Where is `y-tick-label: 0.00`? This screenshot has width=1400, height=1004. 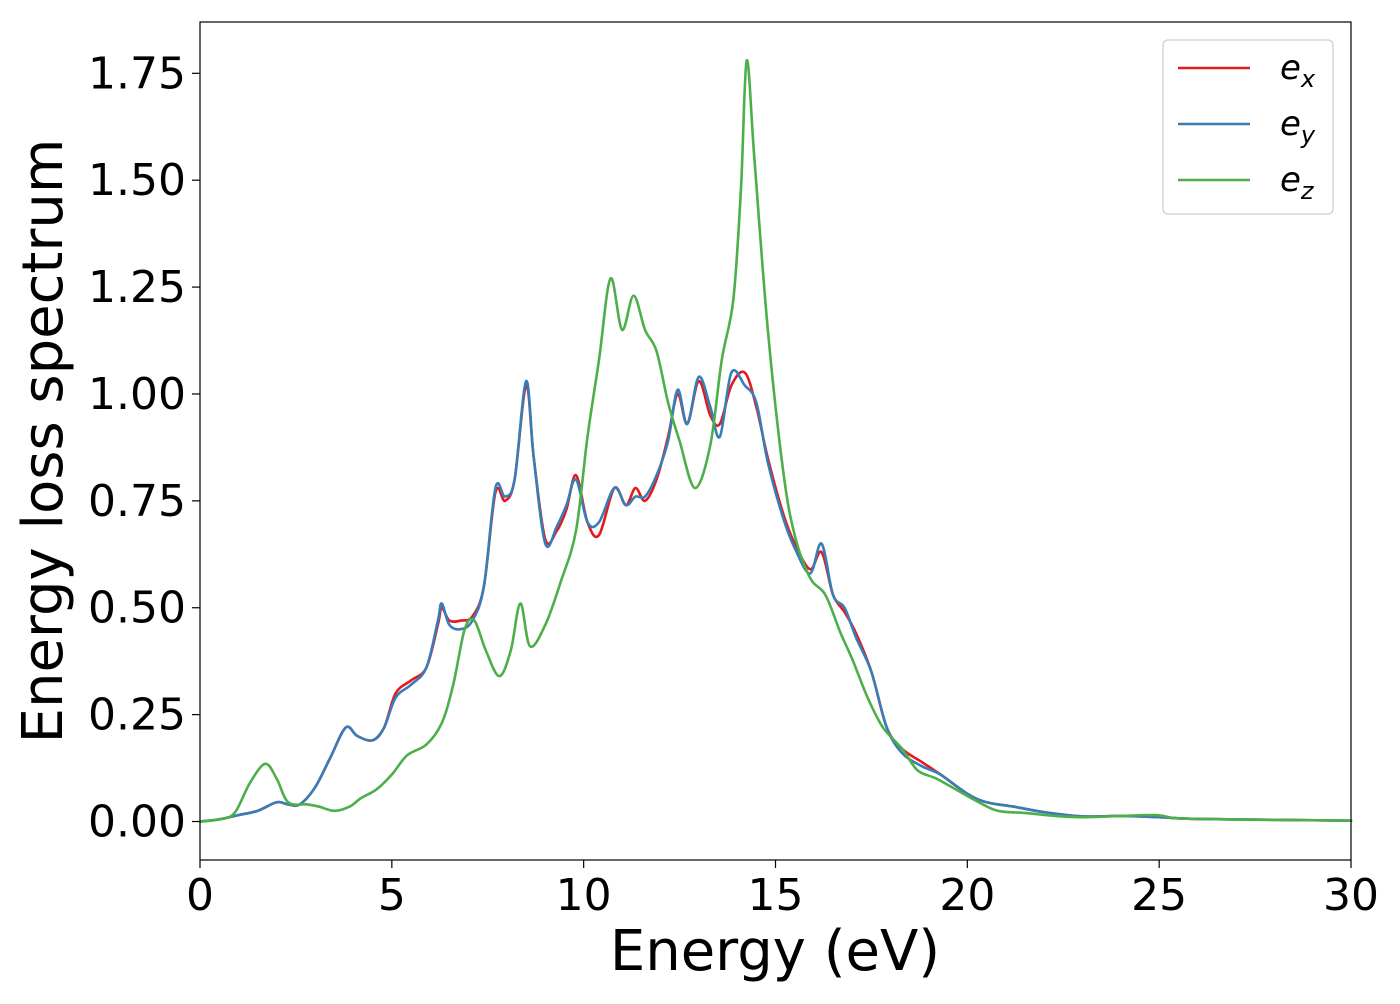 y-tick-label: 0.00 is located at coordinates (137, 822).